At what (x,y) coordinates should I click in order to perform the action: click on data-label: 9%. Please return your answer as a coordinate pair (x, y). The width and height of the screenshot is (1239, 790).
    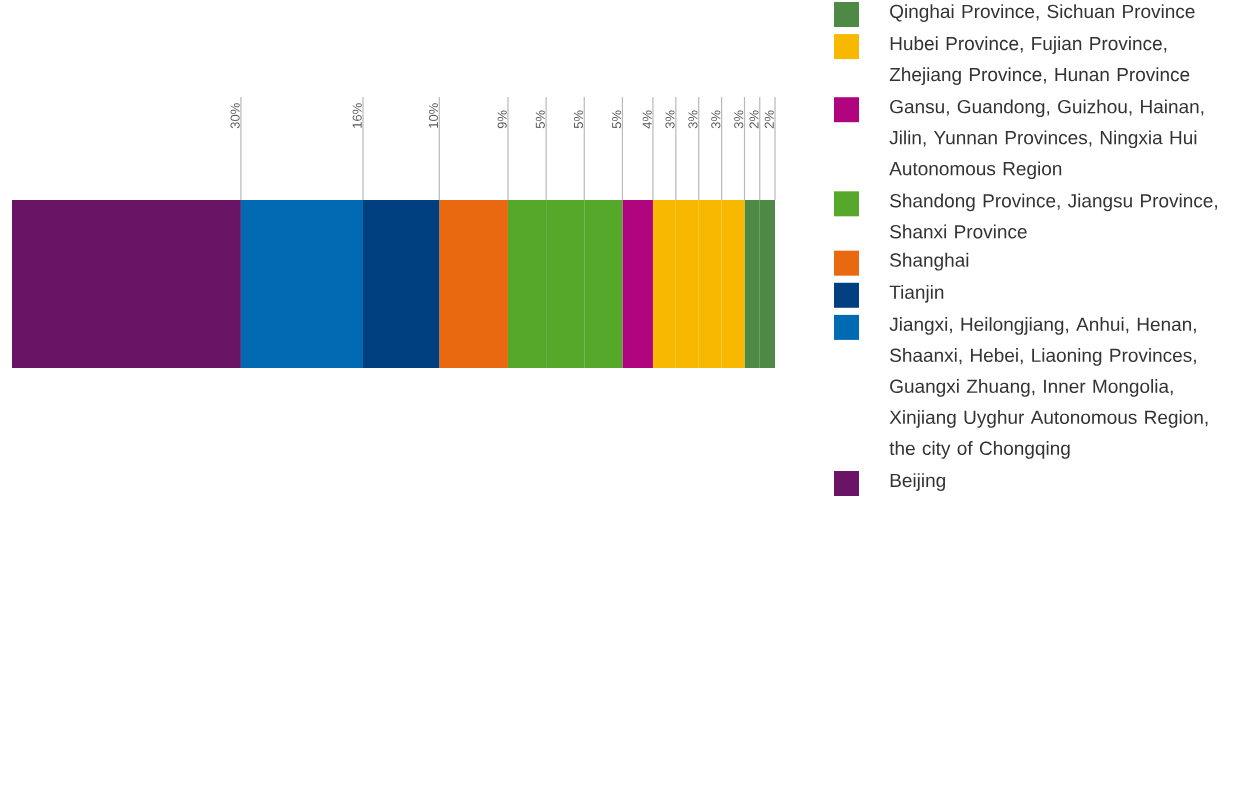
    Looking at the image, I should click on (502, 119).